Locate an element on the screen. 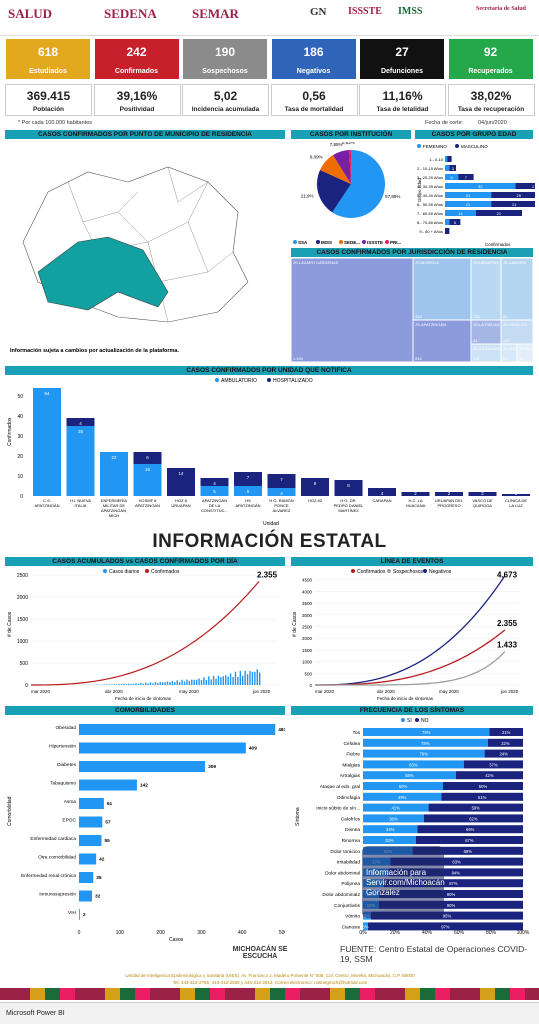  sin-tick-label: Cianosis is located at coordinates (351, 927).